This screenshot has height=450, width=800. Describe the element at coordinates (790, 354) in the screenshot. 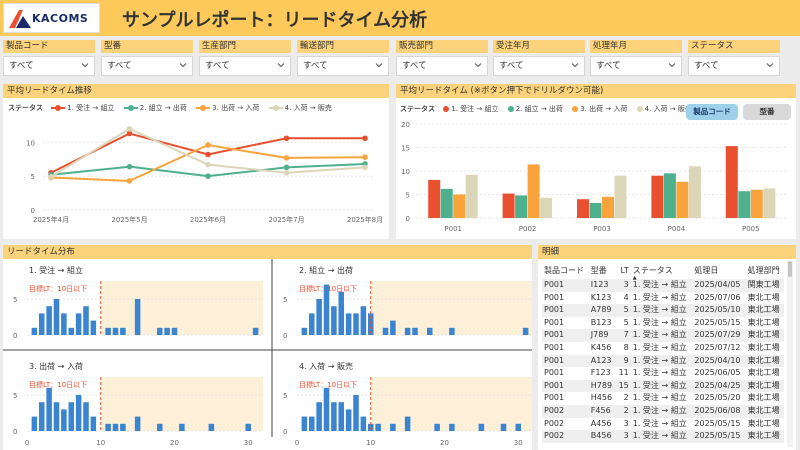

I see `table-scrollbar` at that location.